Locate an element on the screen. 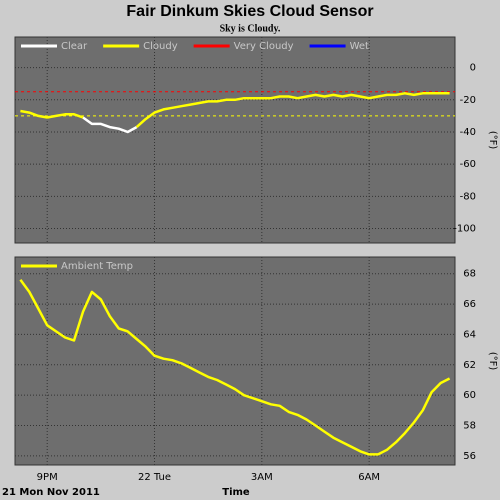  y-tick-label: 56 is located at coordinates (469, 456).